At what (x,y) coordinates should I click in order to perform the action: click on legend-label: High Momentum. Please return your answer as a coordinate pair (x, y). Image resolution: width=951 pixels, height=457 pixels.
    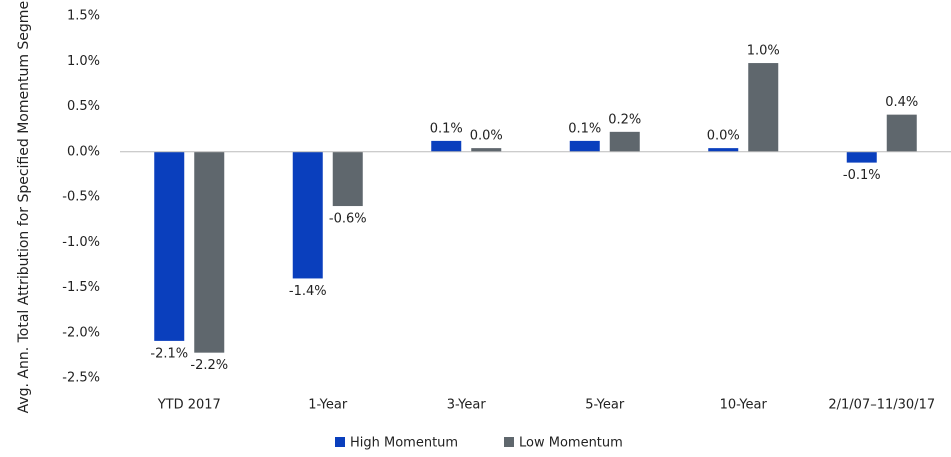
    Looking at the image, I should click on (404, 443).